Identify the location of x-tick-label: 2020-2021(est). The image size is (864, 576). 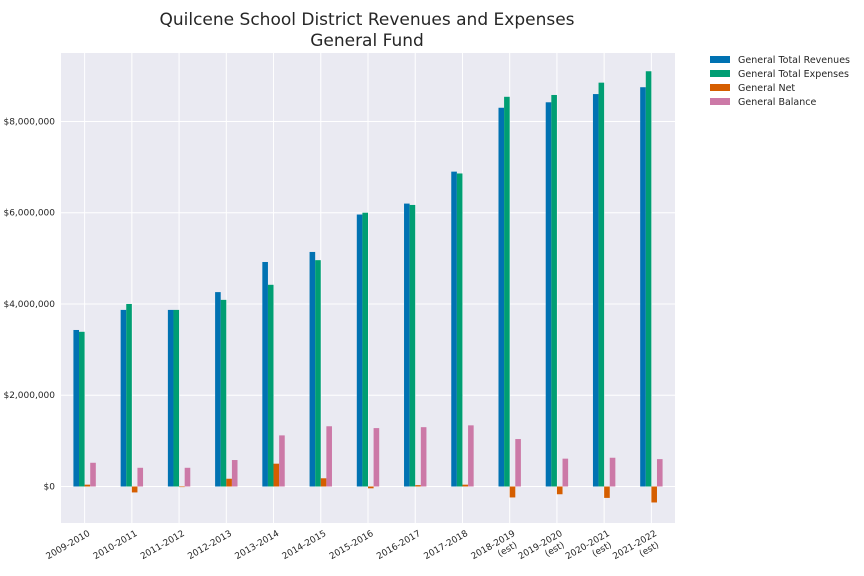
(589, 545).